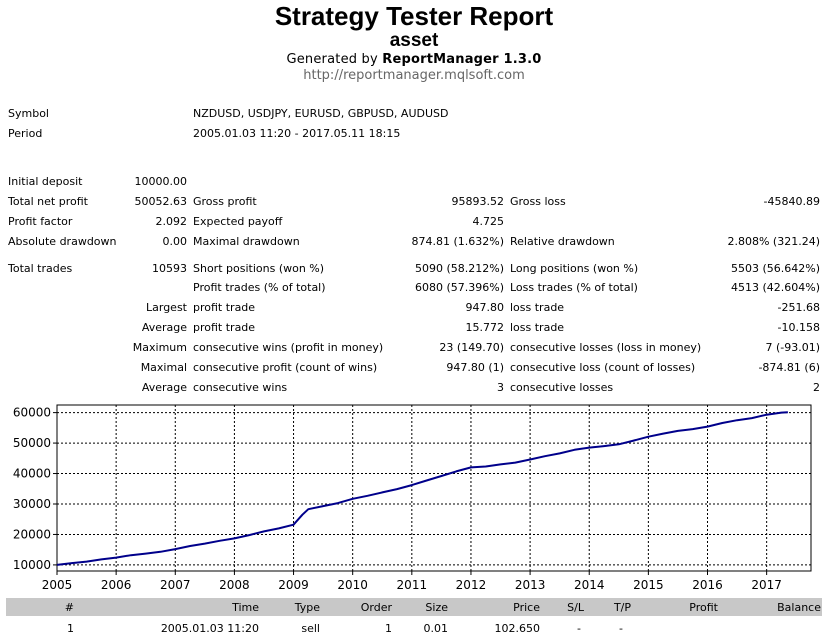 This screenshot has width=828, height=636. I want to click on average-profit-label: profit trade, so click(224, 327).